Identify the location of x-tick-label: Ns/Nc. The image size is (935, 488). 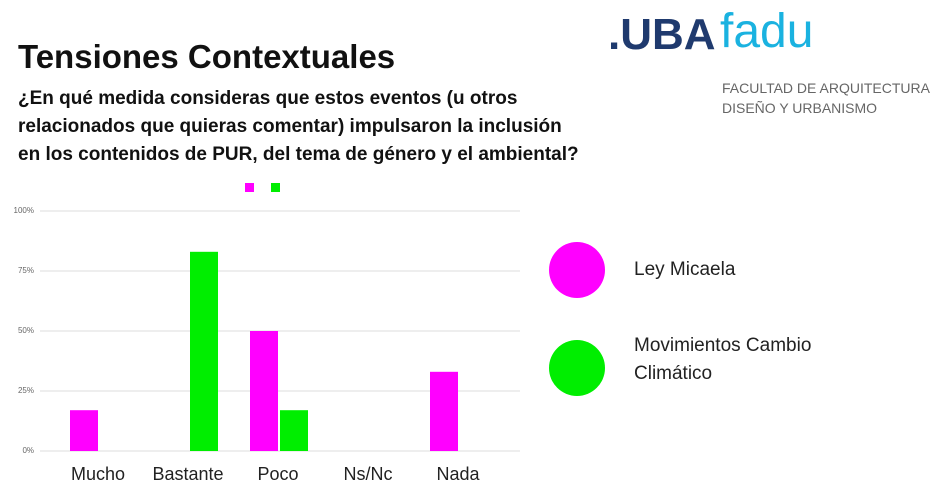
(368, 474).